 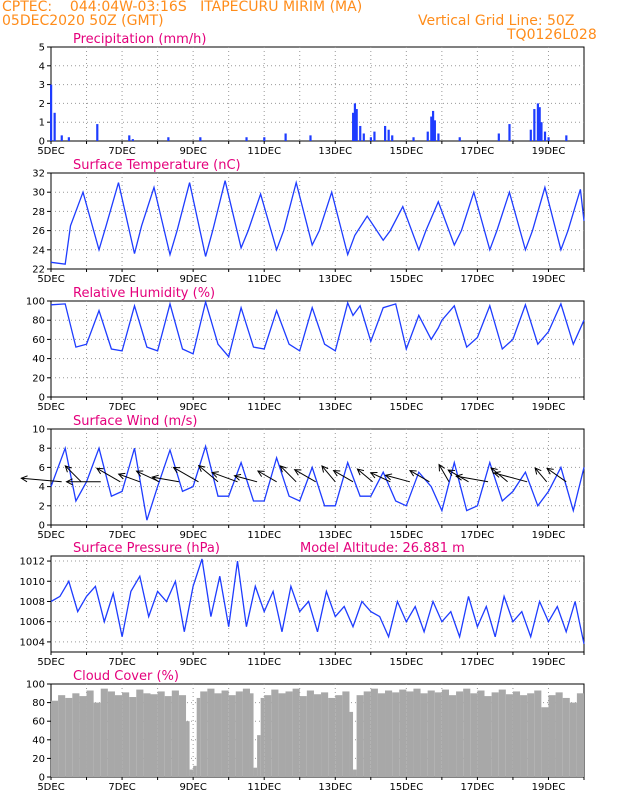 What do you see at coordinates (382, 548) in the screenshot?
I see `panel-subtitle: Model Altitude: 26.881 m` at bounding box center [382, 548].